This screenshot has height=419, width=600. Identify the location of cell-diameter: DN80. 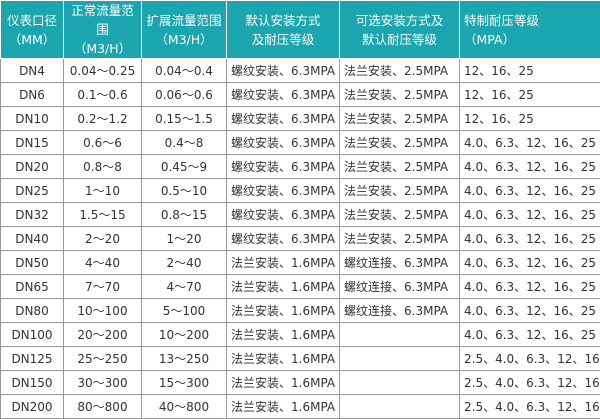
(32, 311).